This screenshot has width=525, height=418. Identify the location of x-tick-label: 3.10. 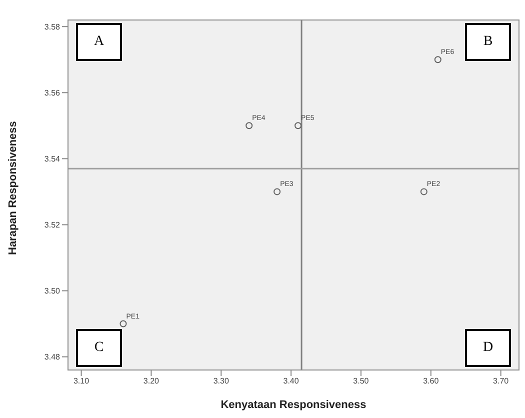
(81, 381).